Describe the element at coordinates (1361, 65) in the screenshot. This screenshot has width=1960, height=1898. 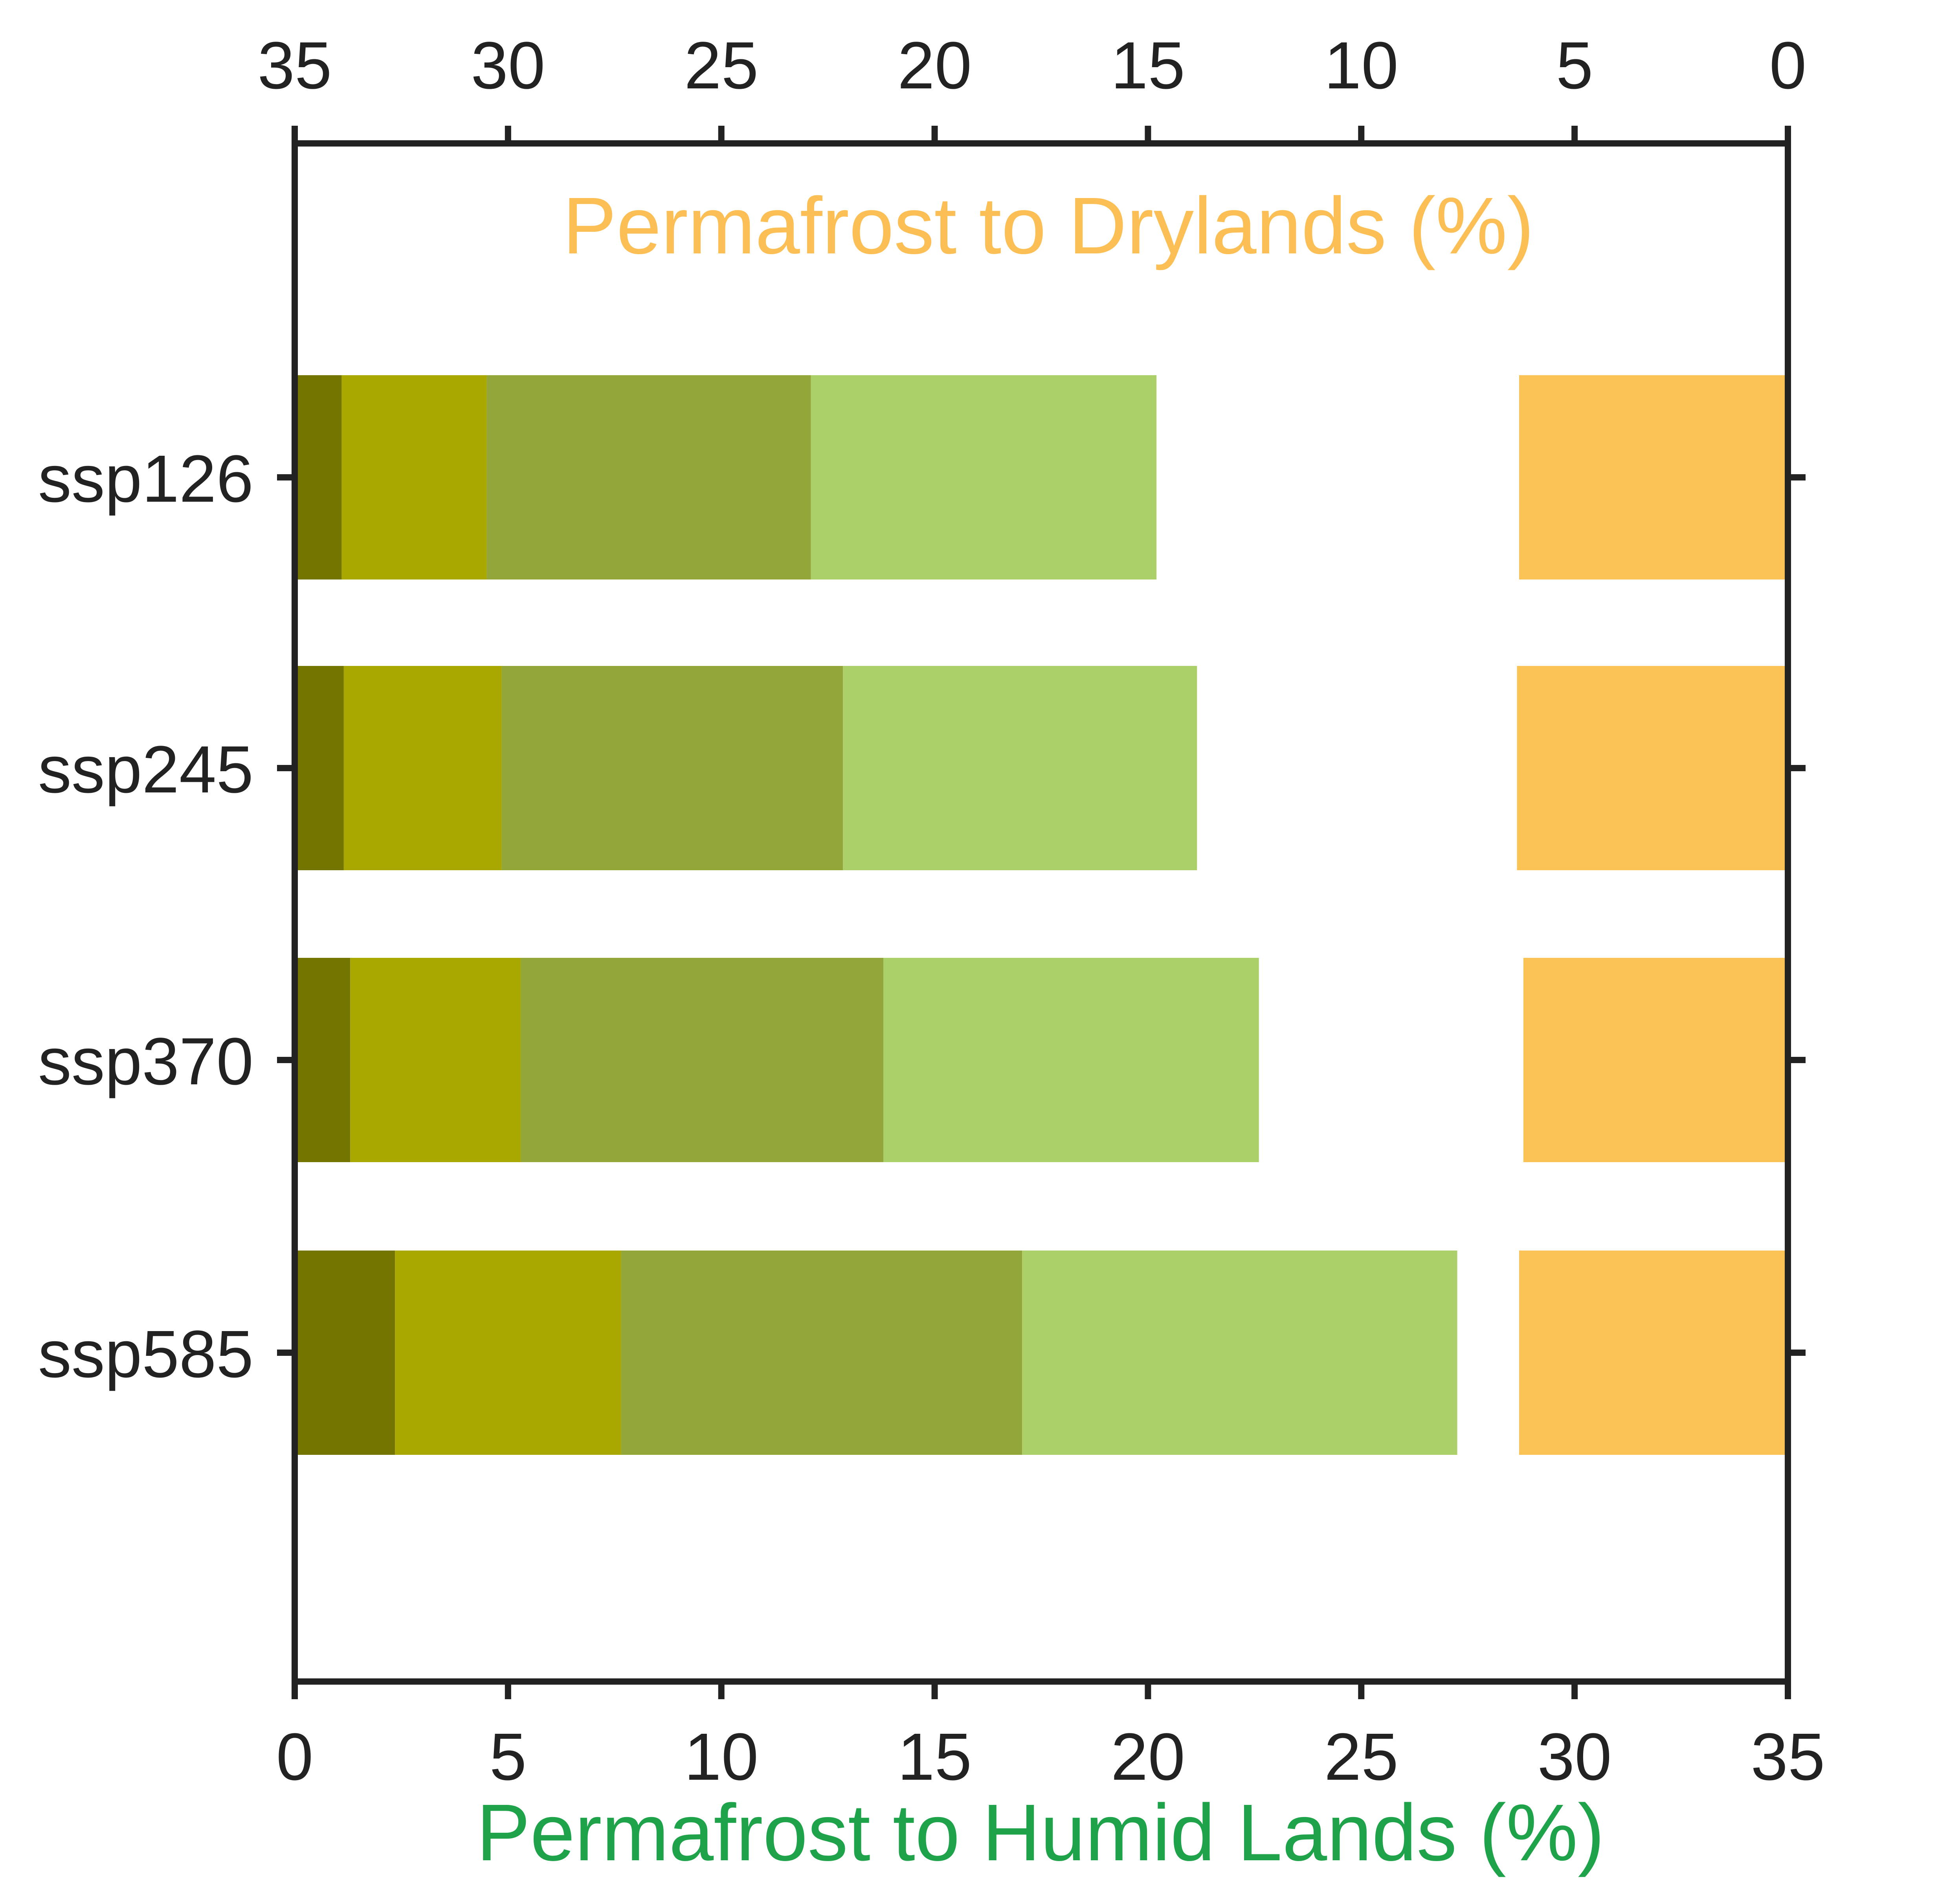
I see `top-tick-label: 10` at that location.